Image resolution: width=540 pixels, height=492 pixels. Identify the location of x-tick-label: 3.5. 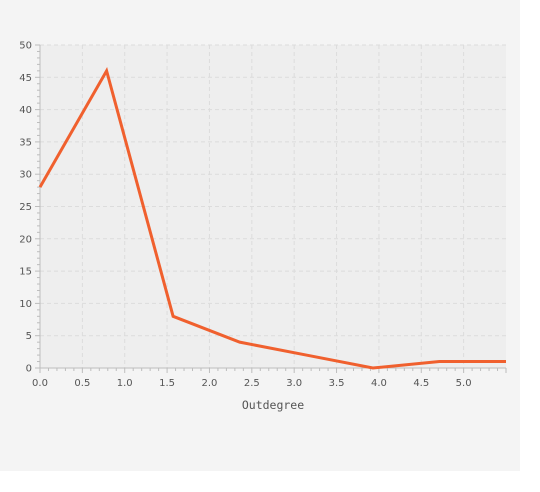
(337, 383).